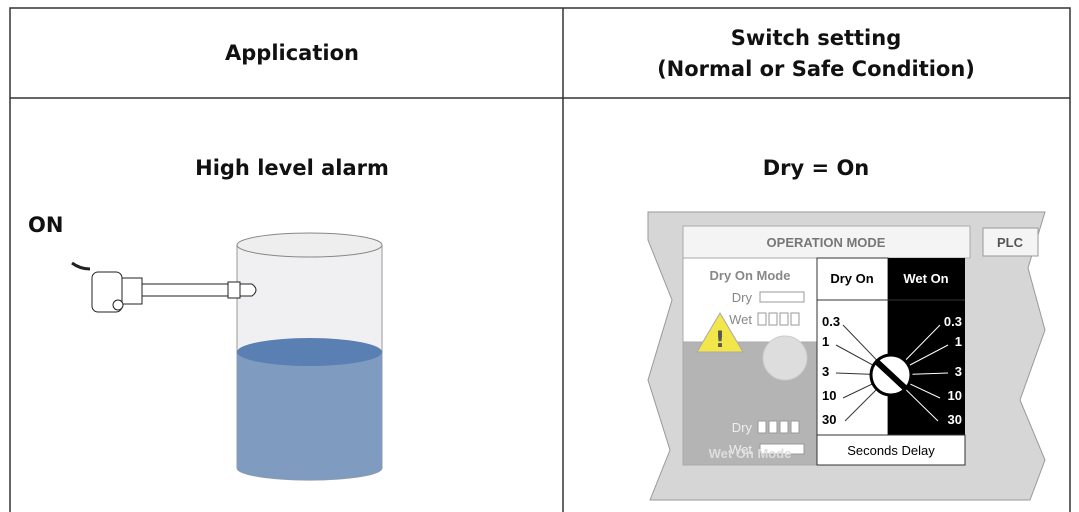  What do you see at coordinates (955, 395) in the screenshot?
I see `delay-right: 10` at bounding box center [955, 395].